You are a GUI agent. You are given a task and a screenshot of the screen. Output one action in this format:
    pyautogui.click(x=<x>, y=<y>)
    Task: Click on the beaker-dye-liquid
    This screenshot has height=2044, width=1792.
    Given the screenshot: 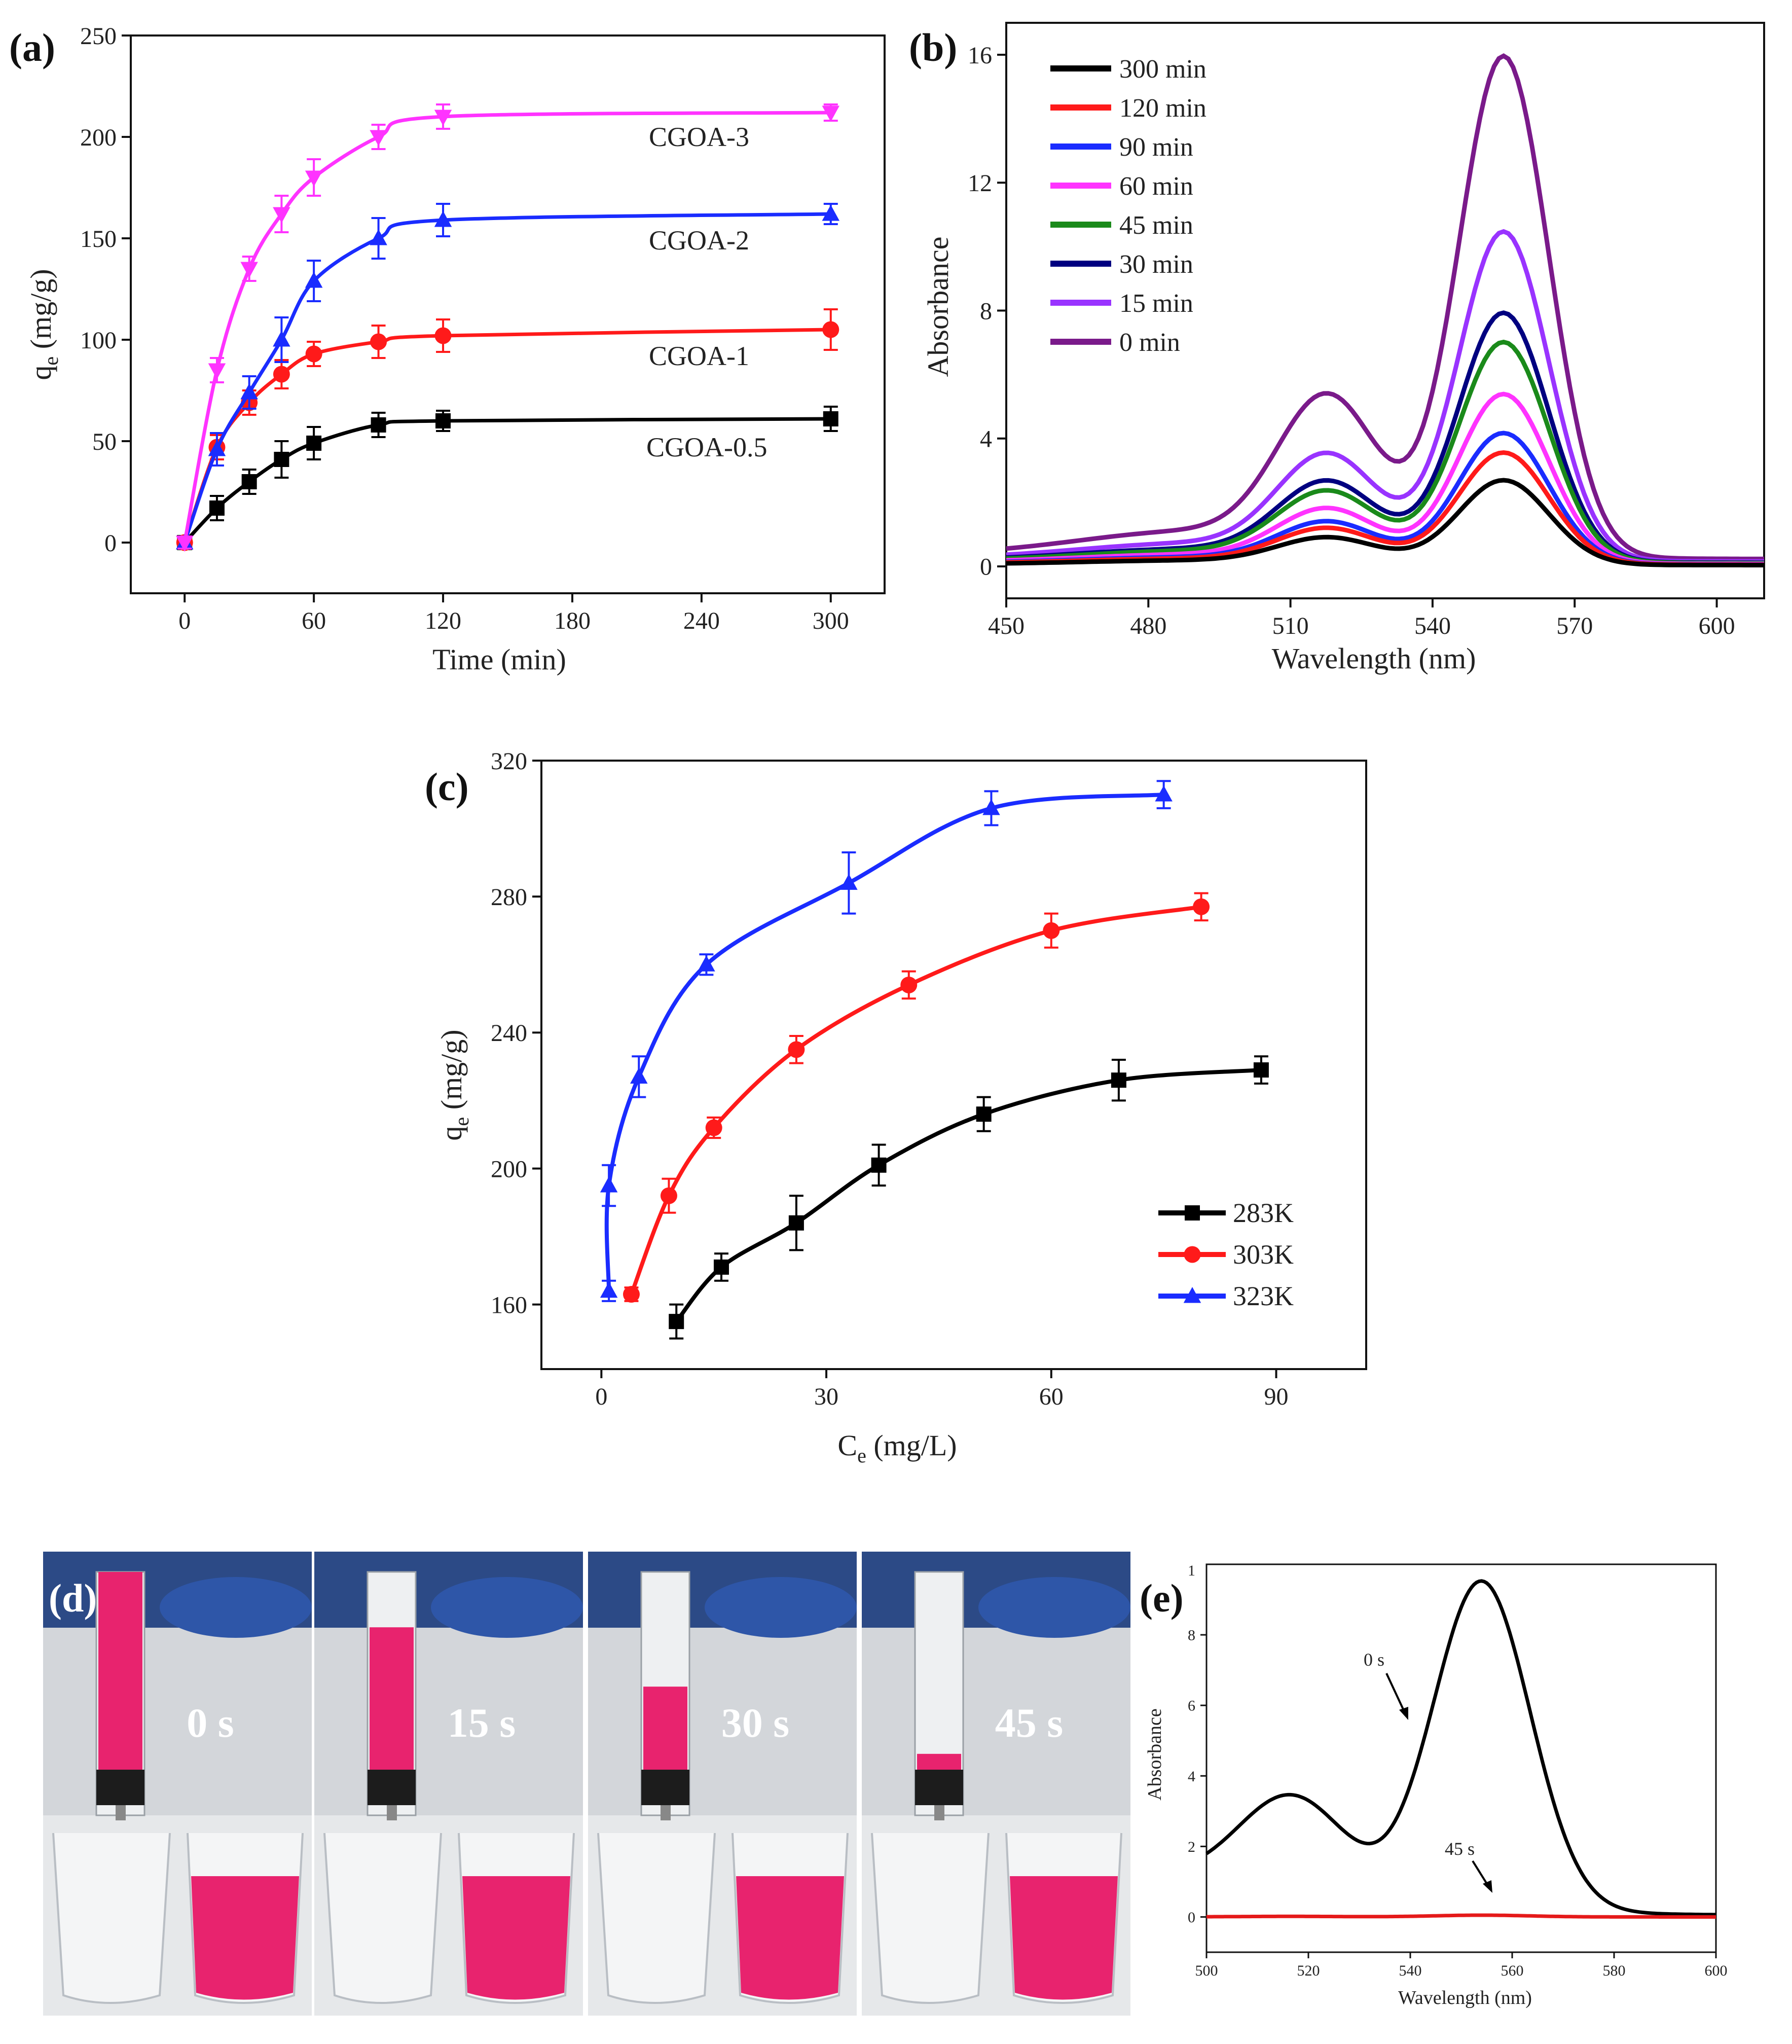 What is the action you would take?
    pyautogui.click(x=245, y=1938)
    